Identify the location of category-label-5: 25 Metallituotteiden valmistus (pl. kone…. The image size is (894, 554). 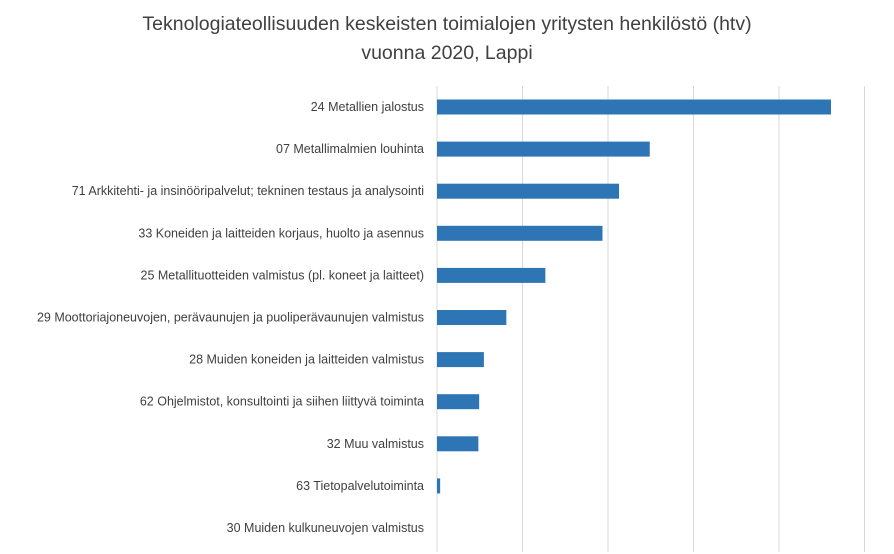
(282, 275).